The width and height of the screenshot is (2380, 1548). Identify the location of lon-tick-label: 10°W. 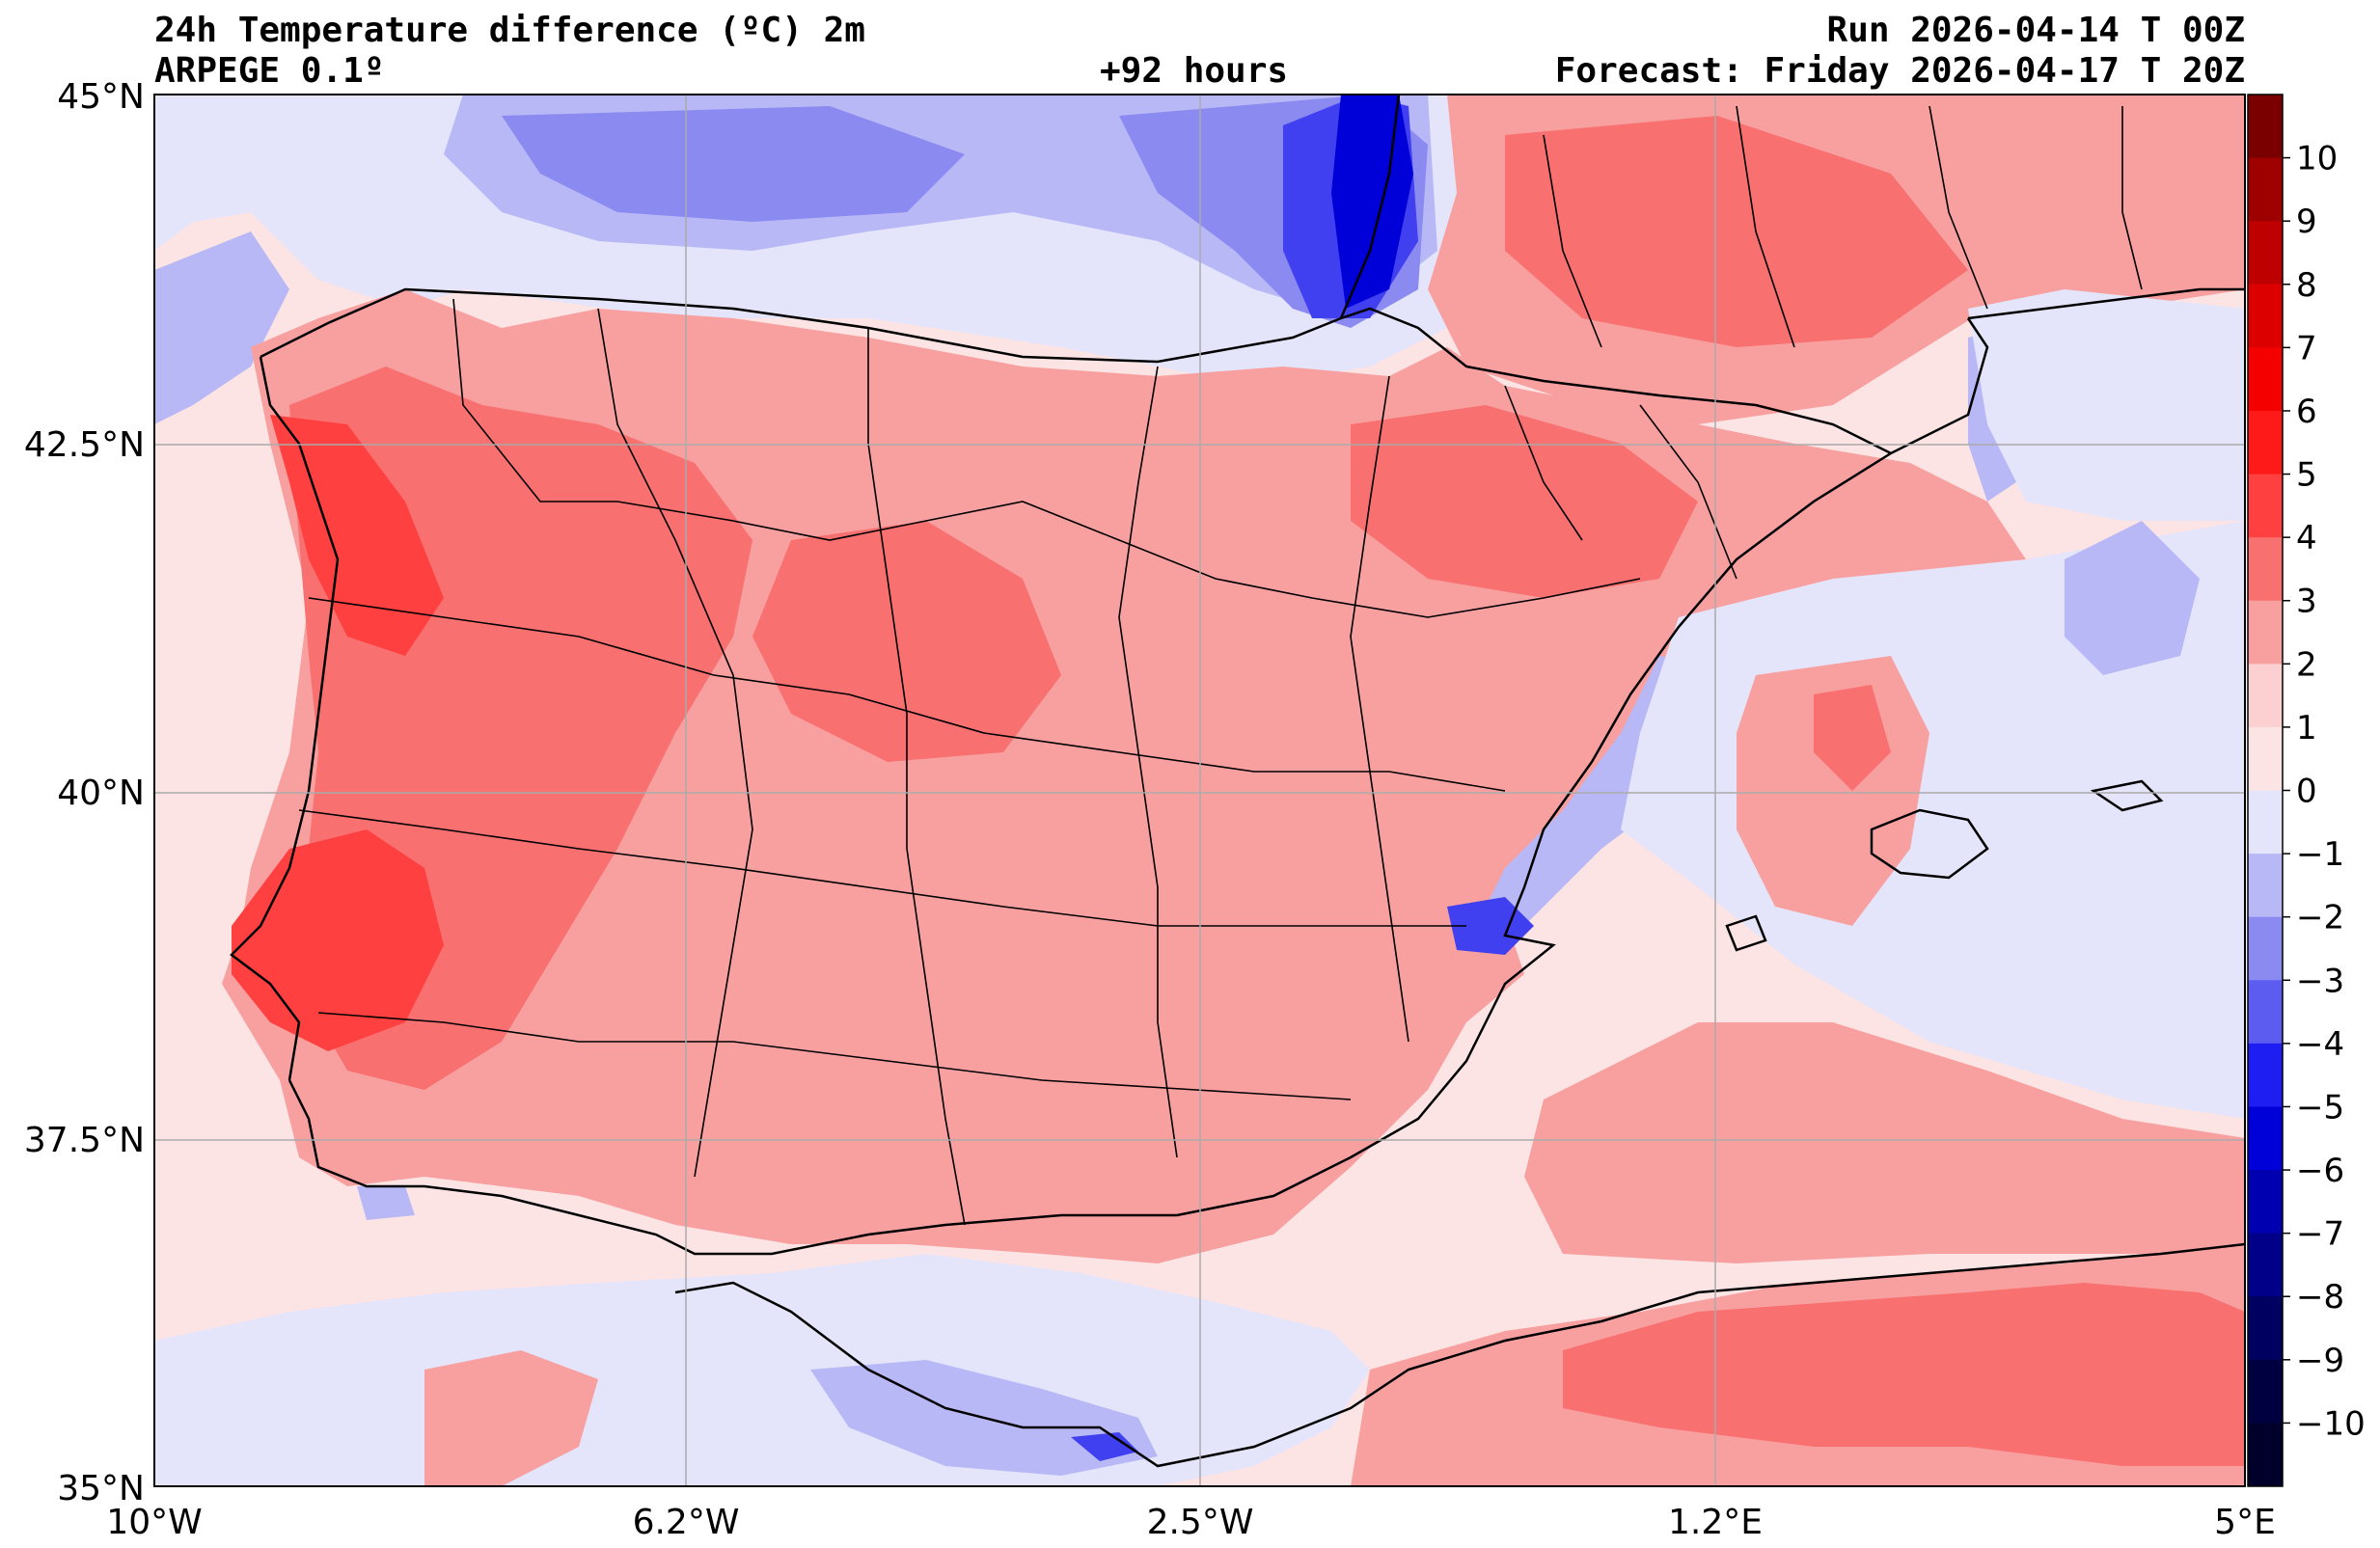
(154, 1523).